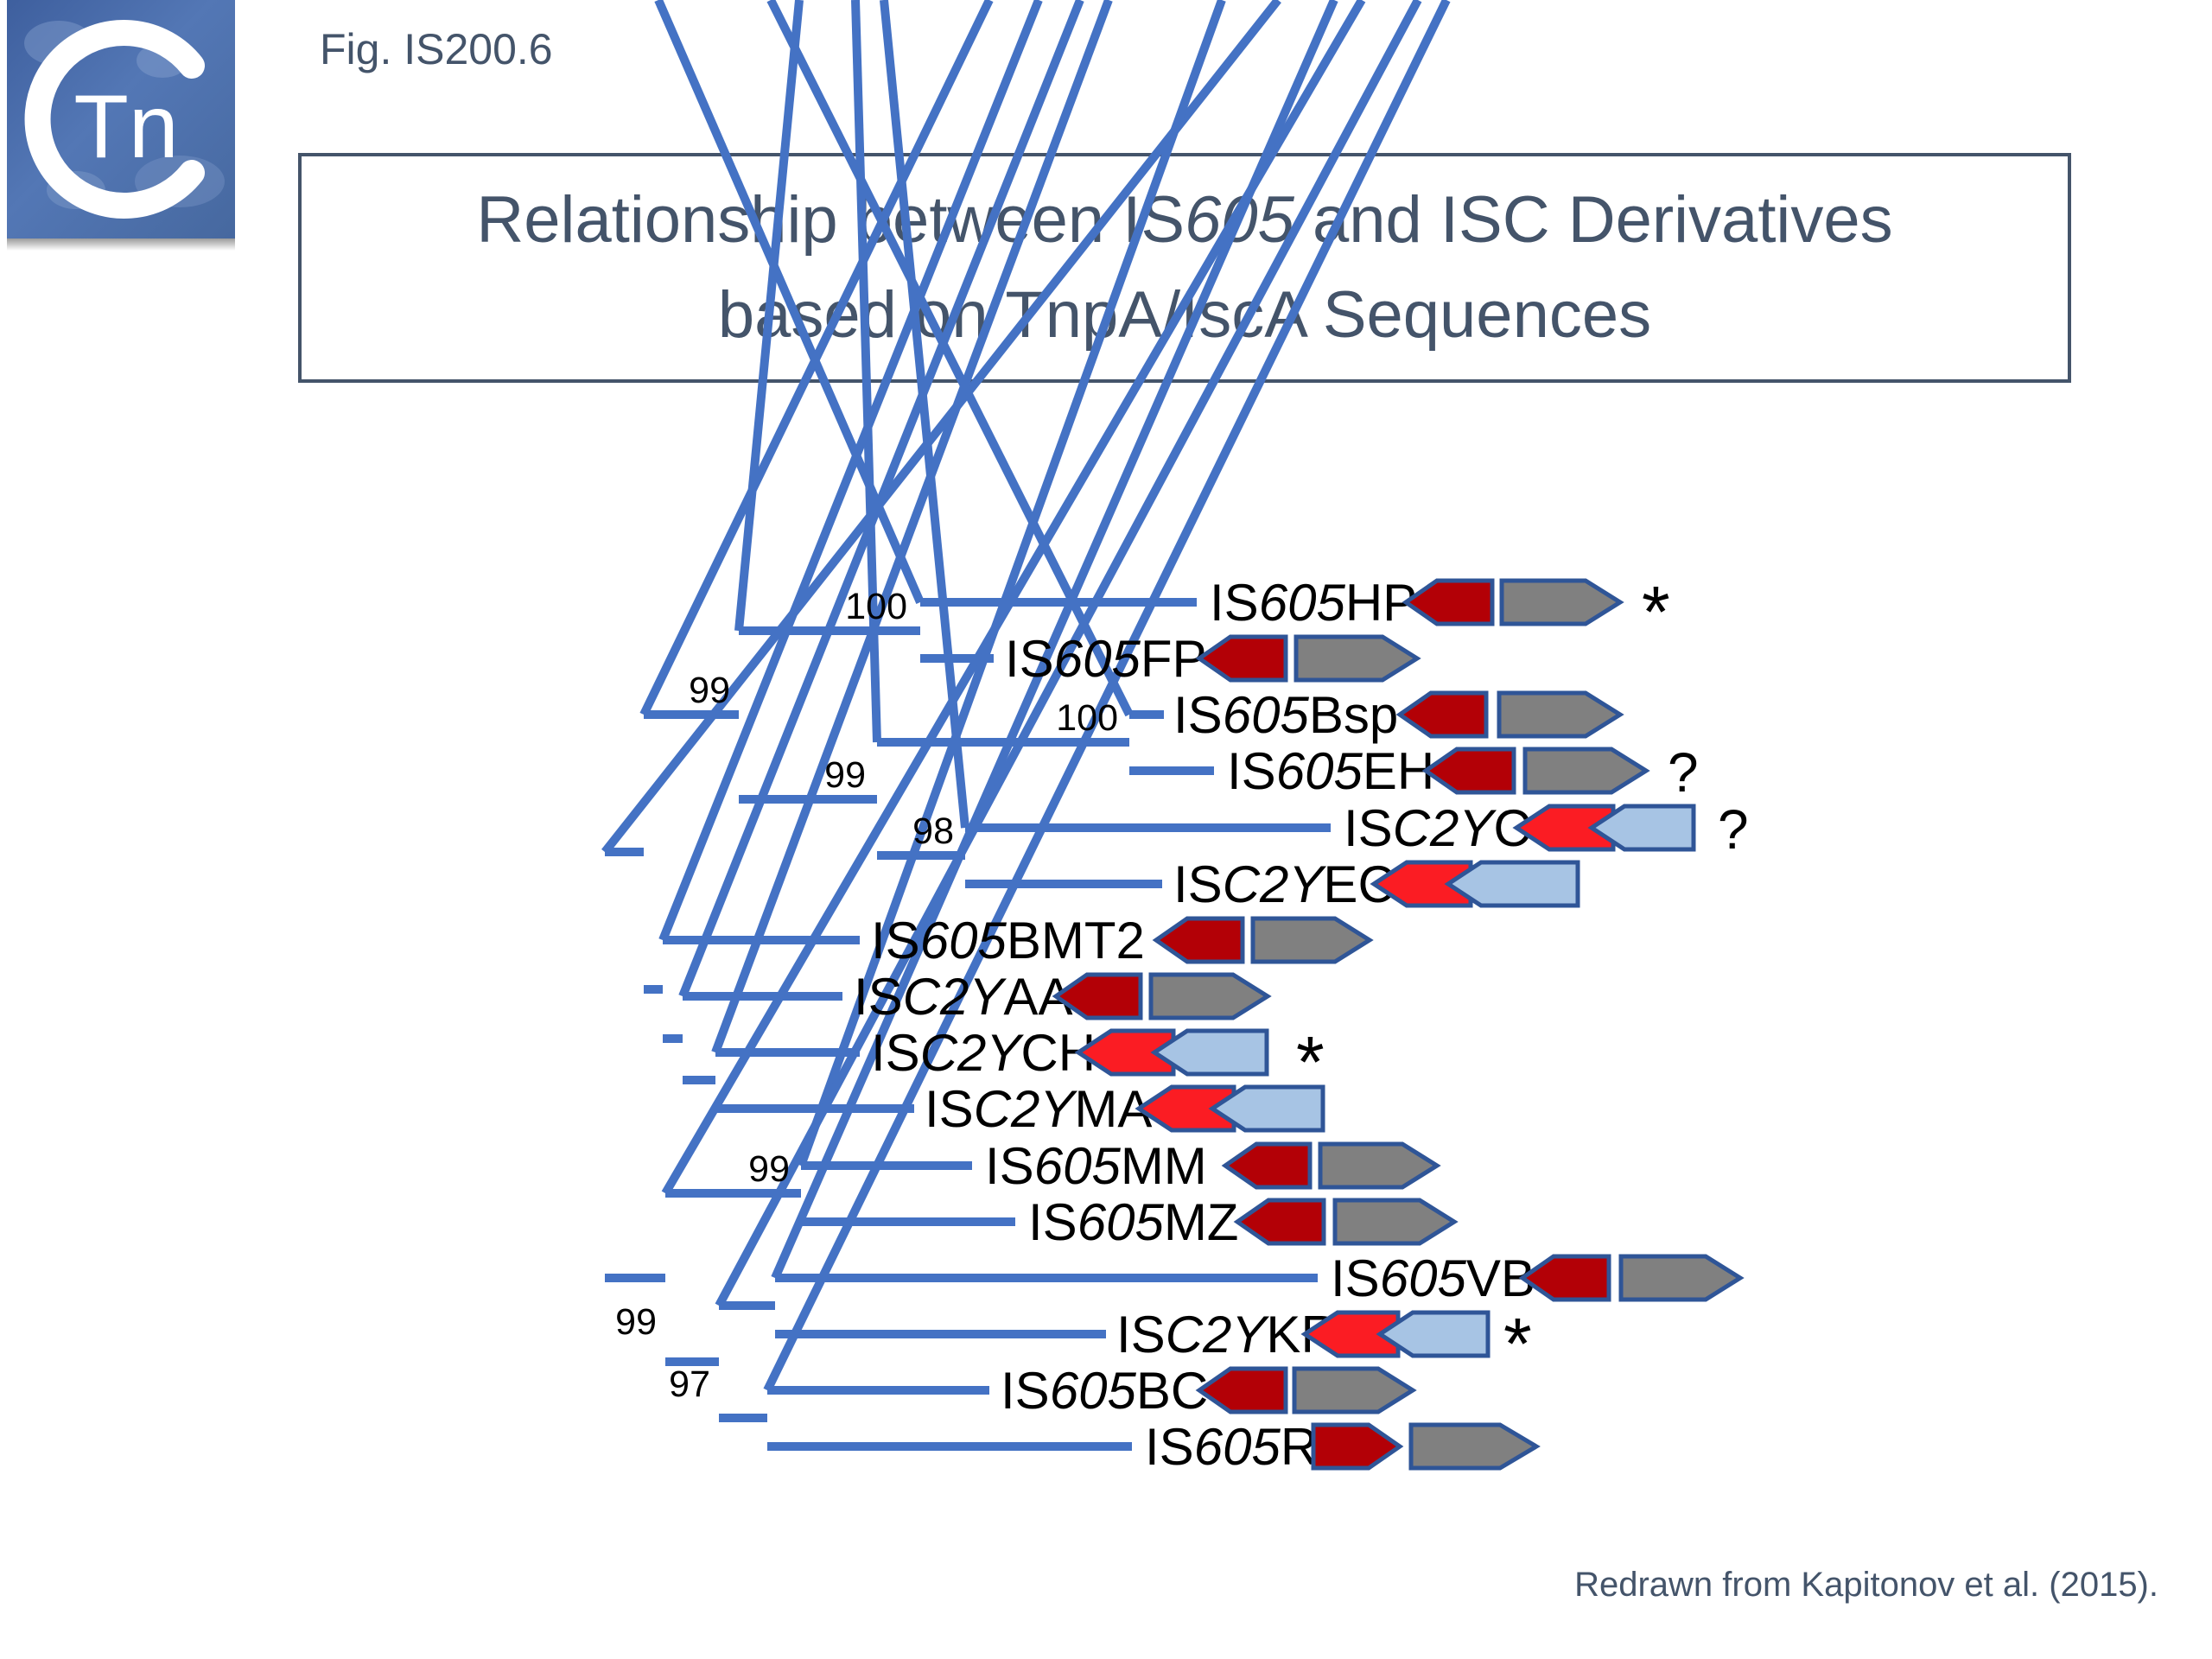 This screenshot has width=2212, height=1659. Describe the element at coordinates (1105, 659) in the screenshot. I see `leaf-label: IS605FP` at that location.